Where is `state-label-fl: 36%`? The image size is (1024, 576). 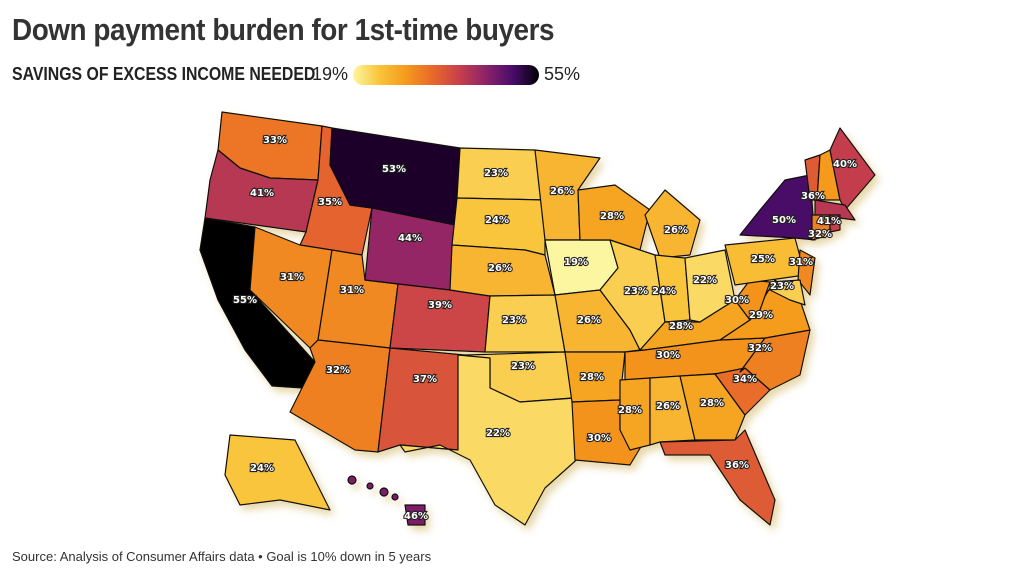 state-label-fl: 36% is located at coordinates (737, 465).